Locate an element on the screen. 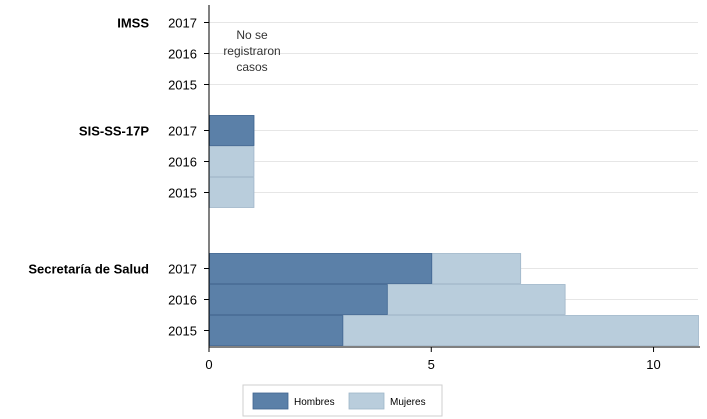 Image resolution: width=707 pixels, height=419 pixels. group-label: Secretaría de Salud is located at coordinates (88, 269).